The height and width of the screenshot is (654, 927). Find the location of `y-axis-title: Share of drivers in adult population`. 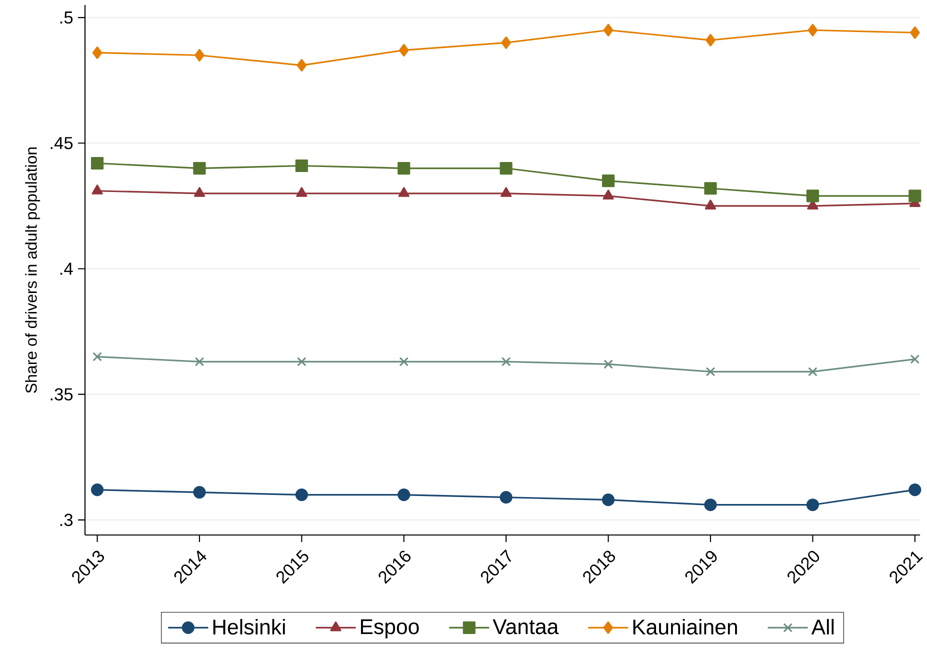

y-axis-title: Share of drivers in adult population is located at coordinates (32, 270).